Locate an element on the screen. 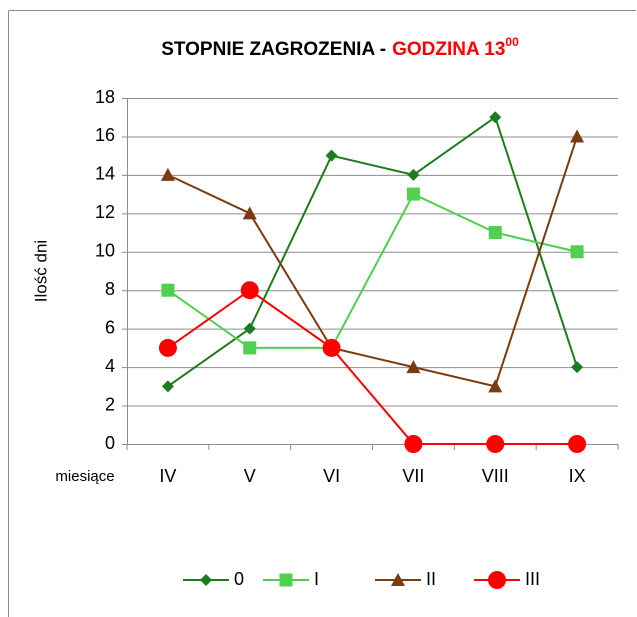  x-tick-label: IX is located at coordinates (577, 476).